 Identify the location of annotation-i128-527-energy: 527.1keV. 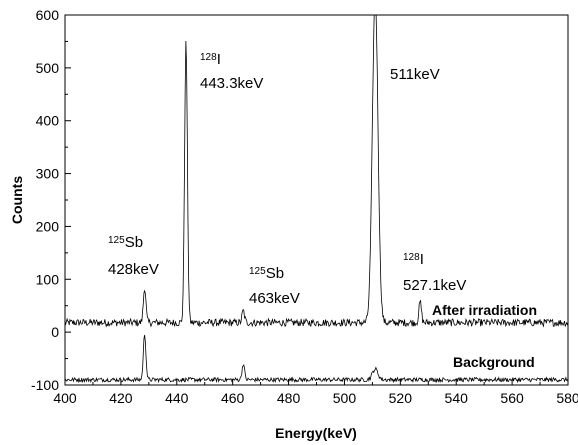
(434, 285).